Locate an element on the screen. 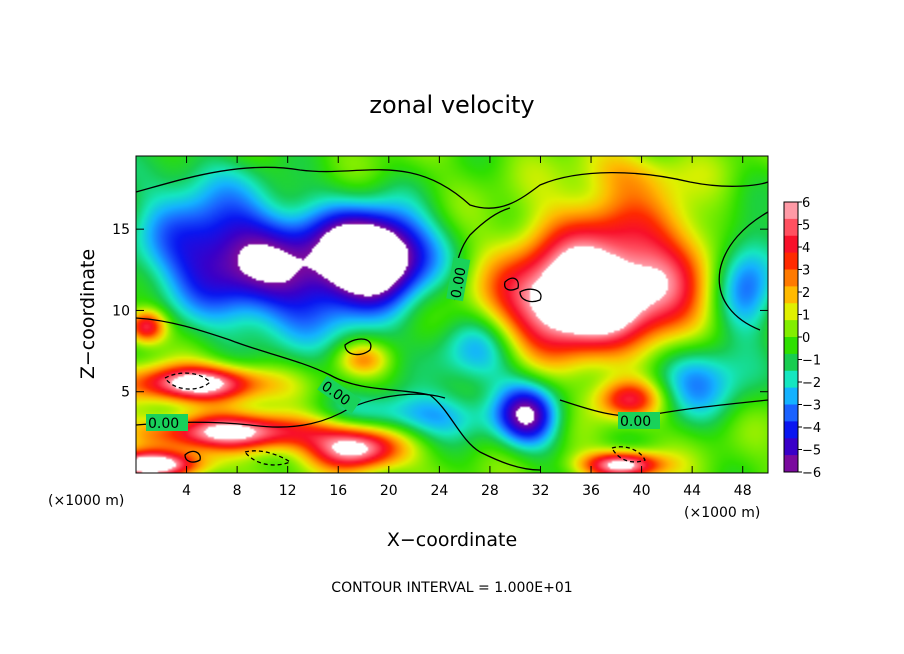 The image size is (904, 654). colorbar-label: −2 is located at coordinates (811, 383).